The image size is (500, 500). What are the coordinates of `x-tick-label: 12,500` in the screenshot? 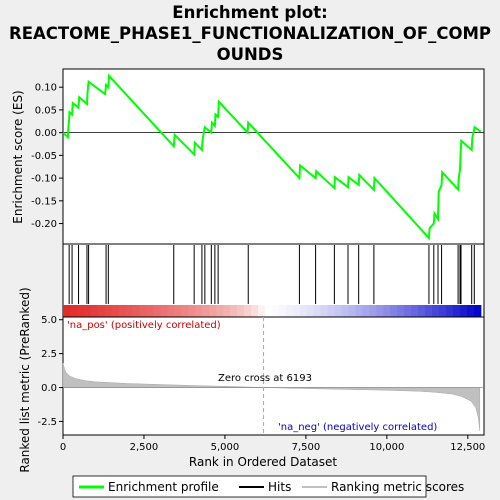 It's located at (467, 447).